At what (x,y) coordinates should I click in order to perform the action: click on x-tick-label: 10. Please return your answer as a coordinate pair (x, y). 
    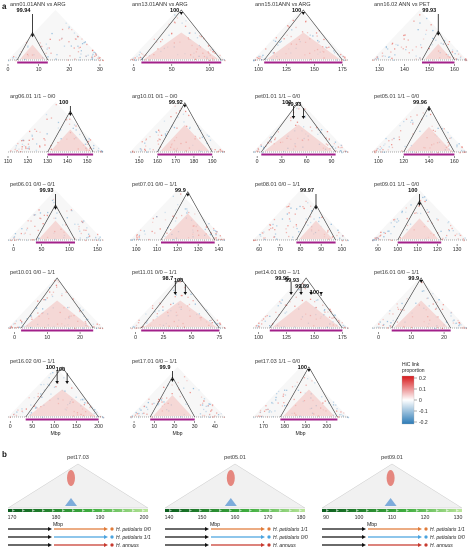
    Looking at the image, I should click on (154, 427).